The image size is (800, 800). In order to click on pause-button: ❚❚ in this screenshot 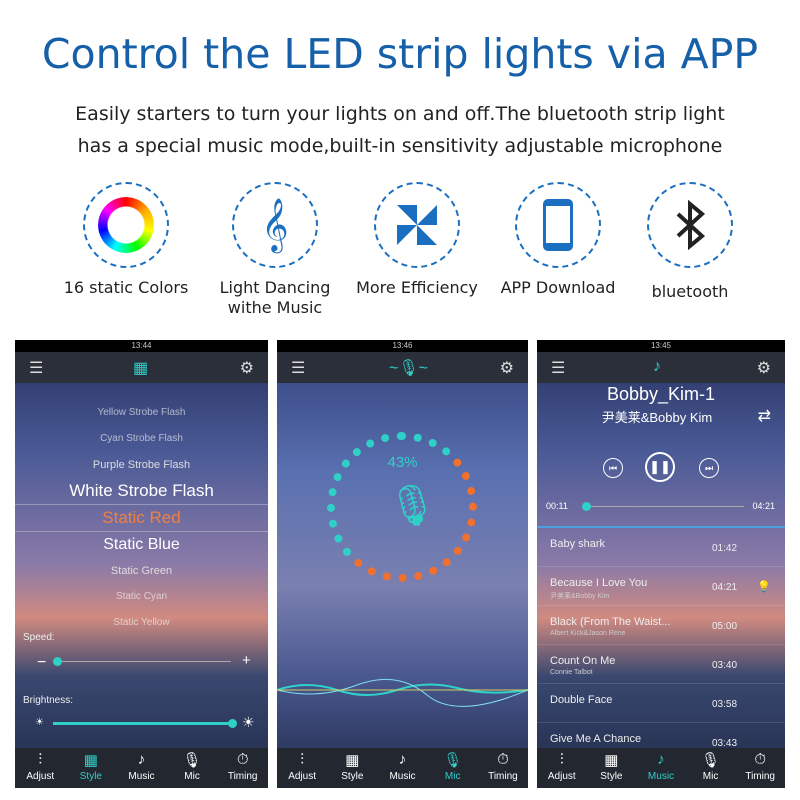, I will do `click(660, 467)`.